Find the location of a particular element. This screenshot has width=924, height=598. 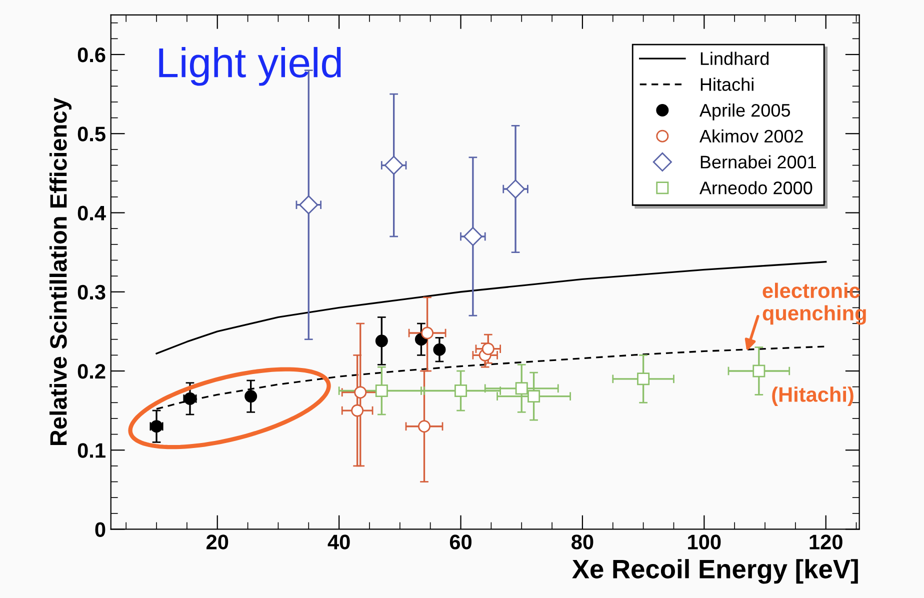

y-tick-label: 0.3 is located at coordinates (92, 292).